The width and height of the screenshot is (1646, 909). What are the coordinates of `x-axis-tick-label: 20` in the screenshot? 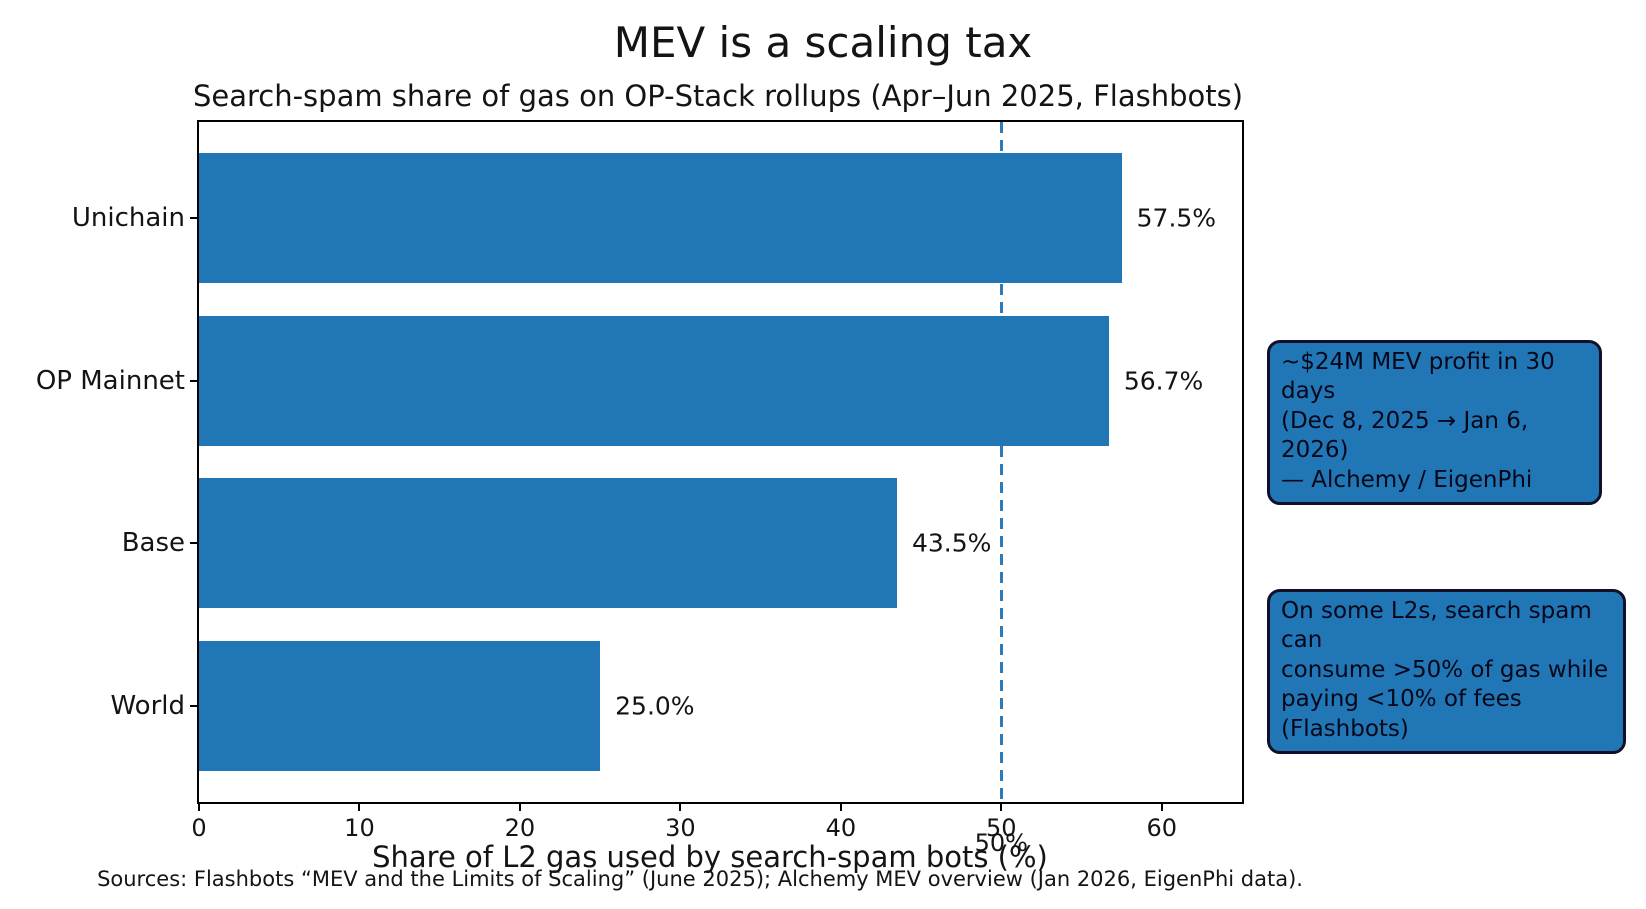 It's located at (520, 828).